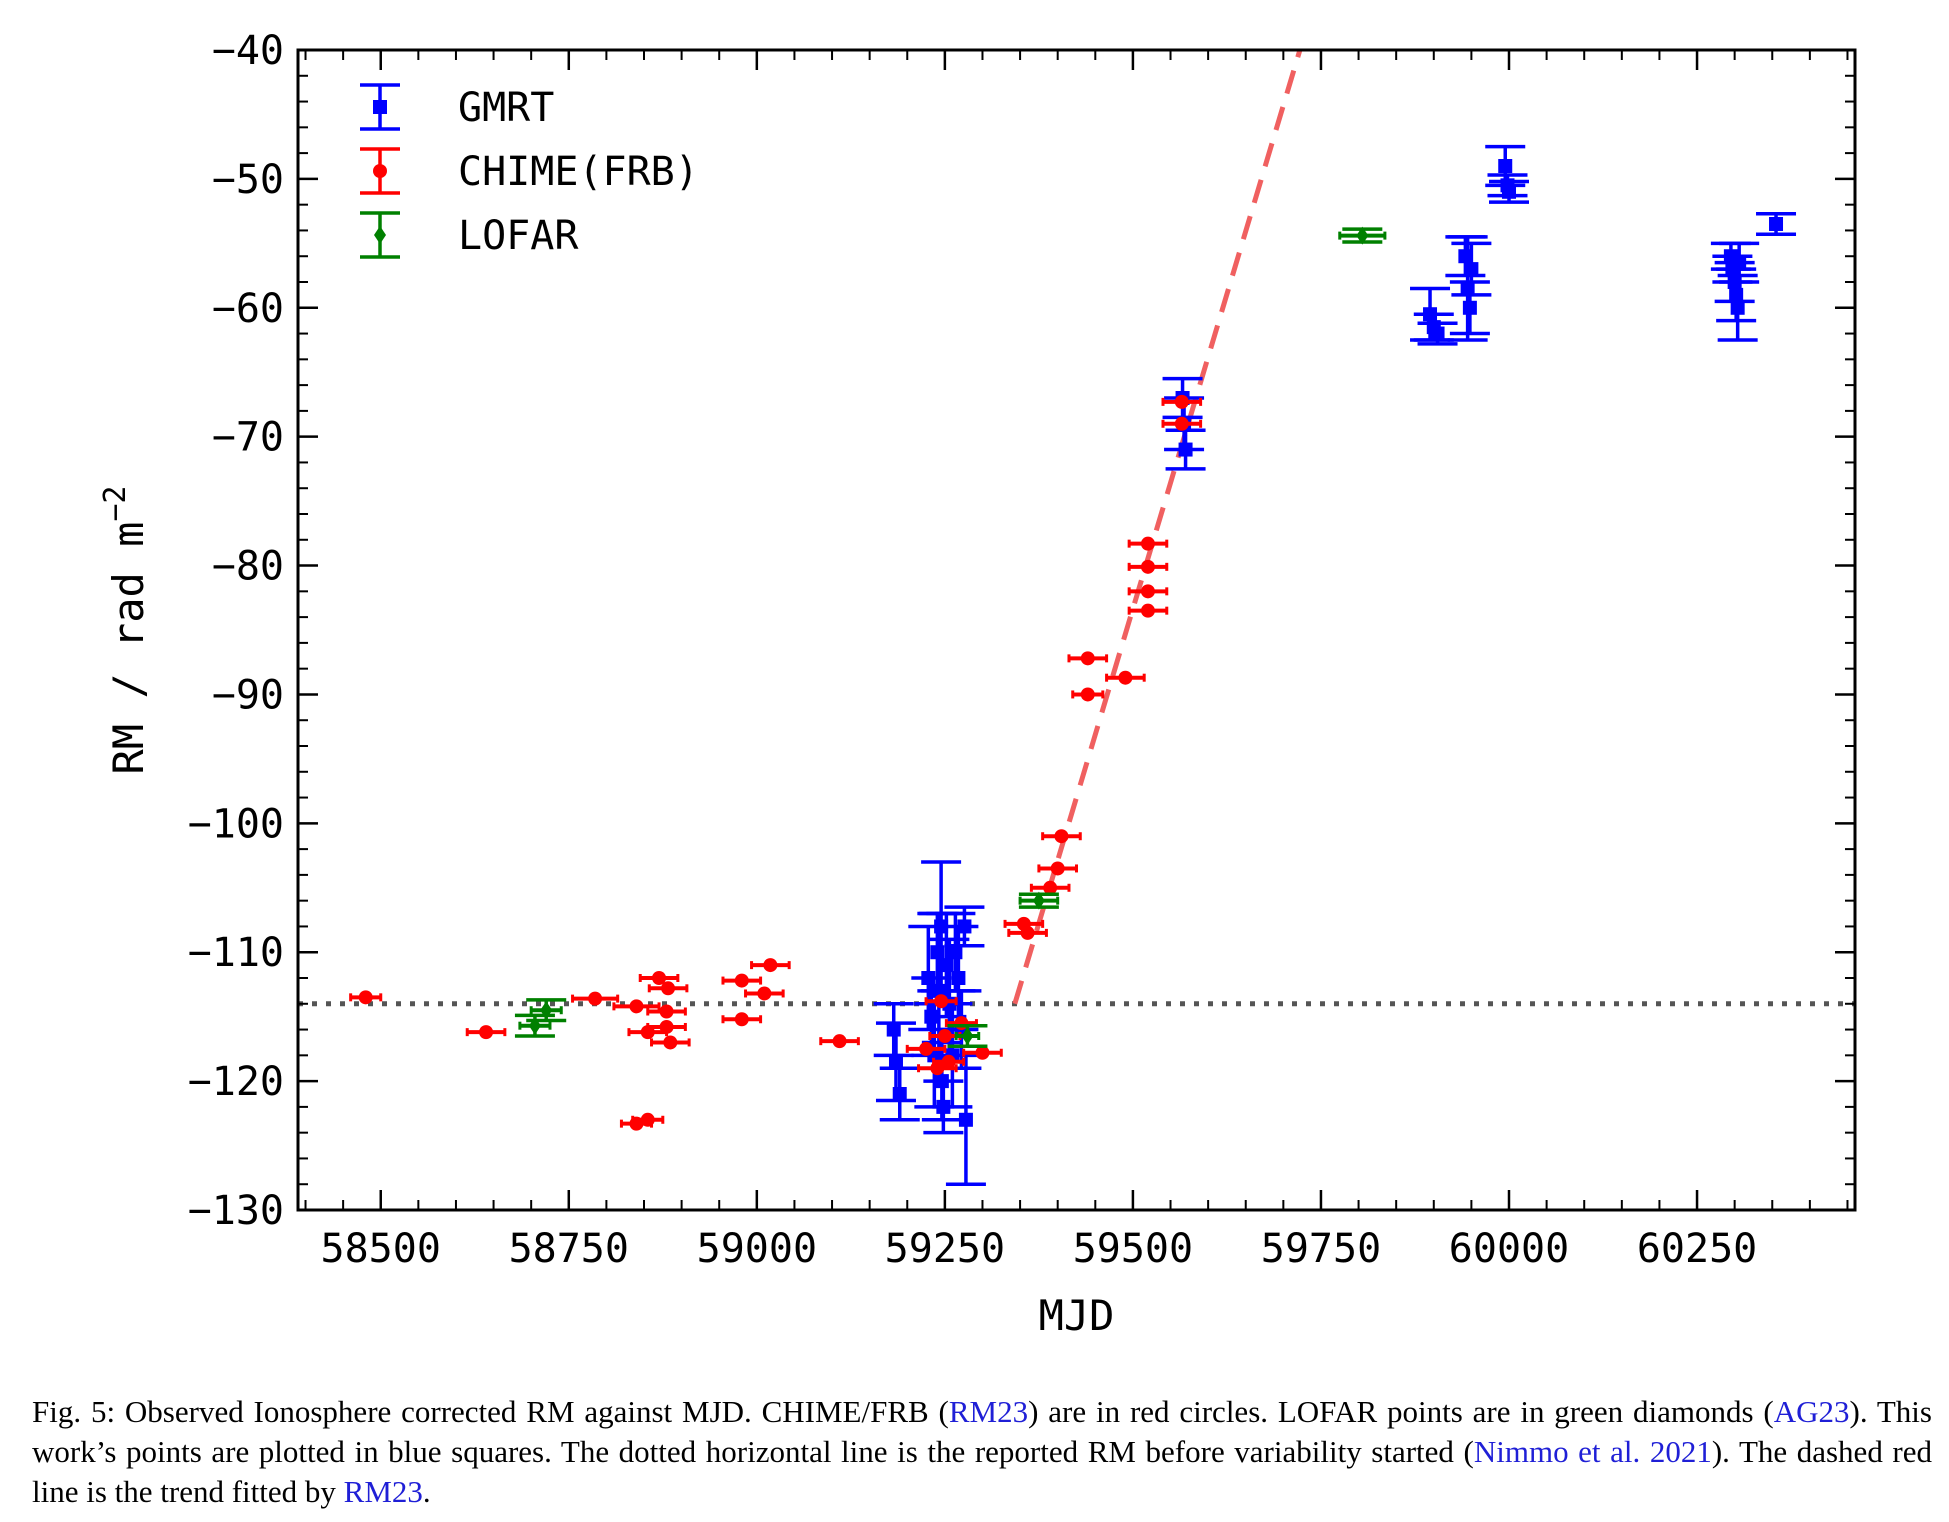 The height and width of the screenshot is (1522, 1949). I want to click on caption-ref-ag23: AG23, so click(1811, 1411).